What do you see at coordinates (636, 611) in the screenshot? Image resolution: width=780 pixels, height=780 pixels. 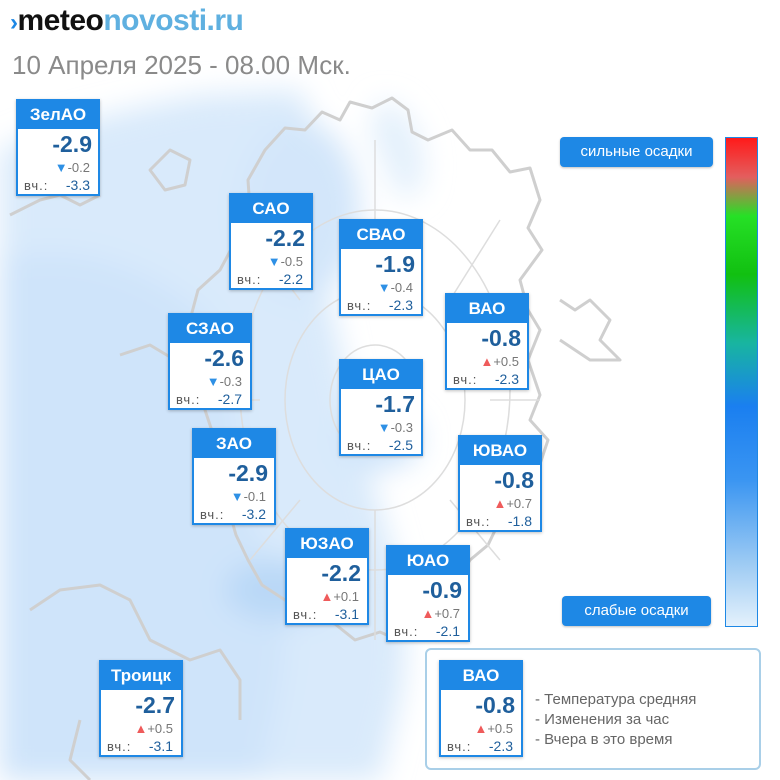 I see `weak-precip-label: слабые осадки` at bounding box center [636, 611].